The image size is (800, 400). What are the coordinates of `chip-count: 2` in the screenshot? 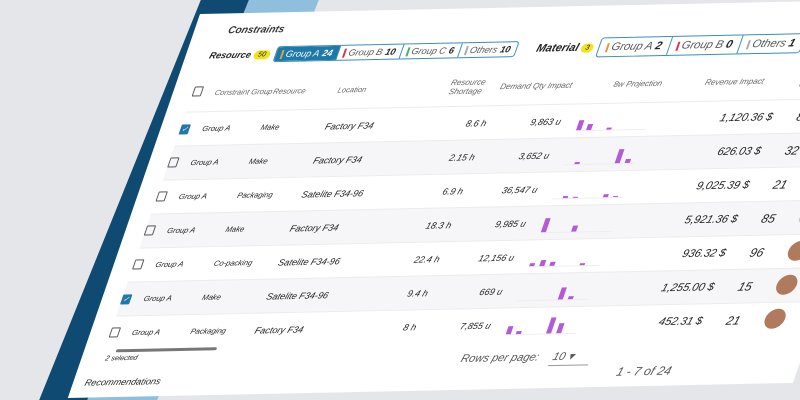 It's located at (658, 46).